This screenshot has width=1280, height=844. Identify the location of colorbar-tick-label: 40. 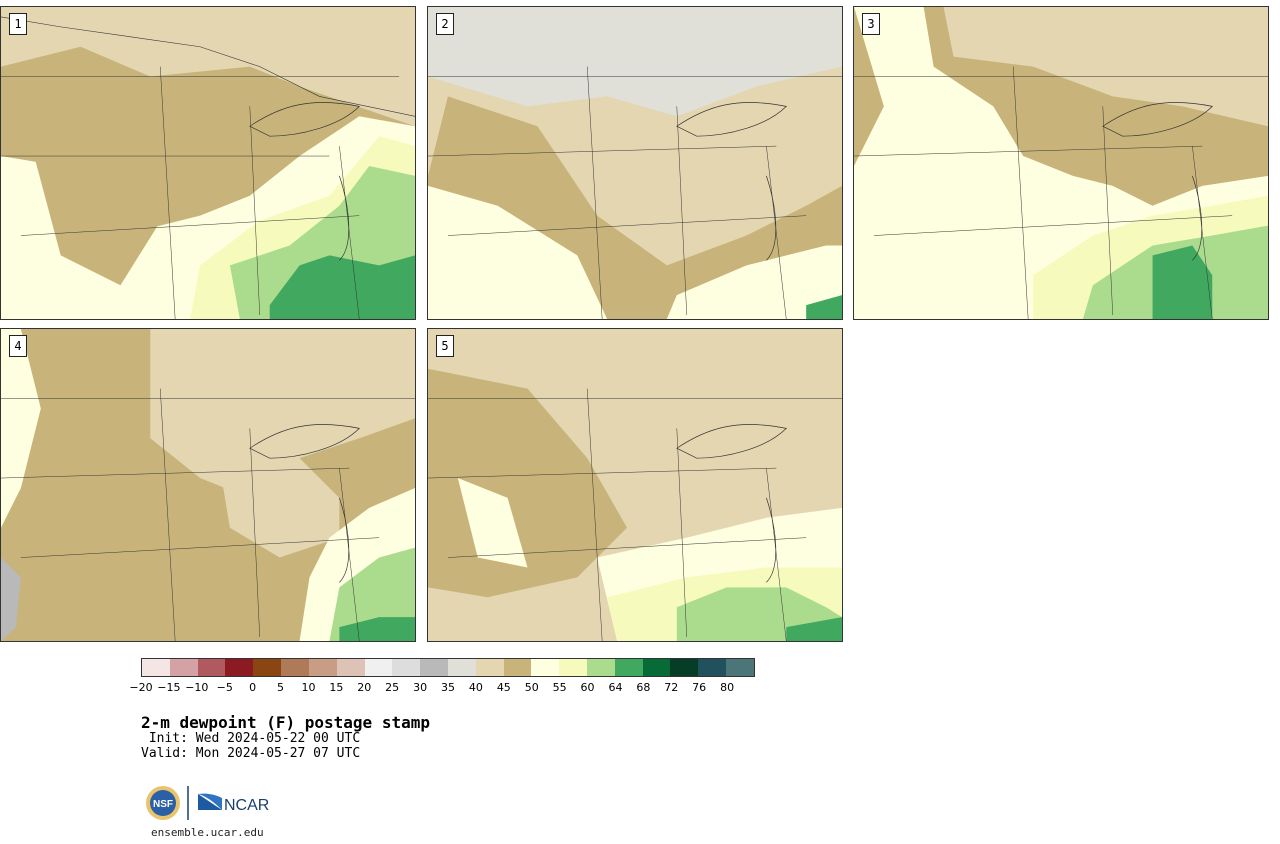
(475, 687).